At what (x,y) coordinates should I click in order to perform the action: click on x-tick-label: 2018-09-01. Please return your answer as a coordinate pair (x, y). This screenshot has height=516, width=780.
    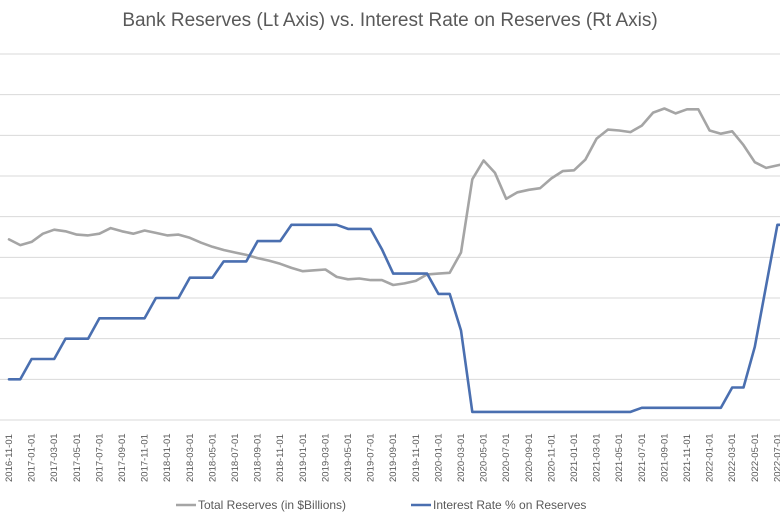
    Looking at the image, I should click on (258, 457).